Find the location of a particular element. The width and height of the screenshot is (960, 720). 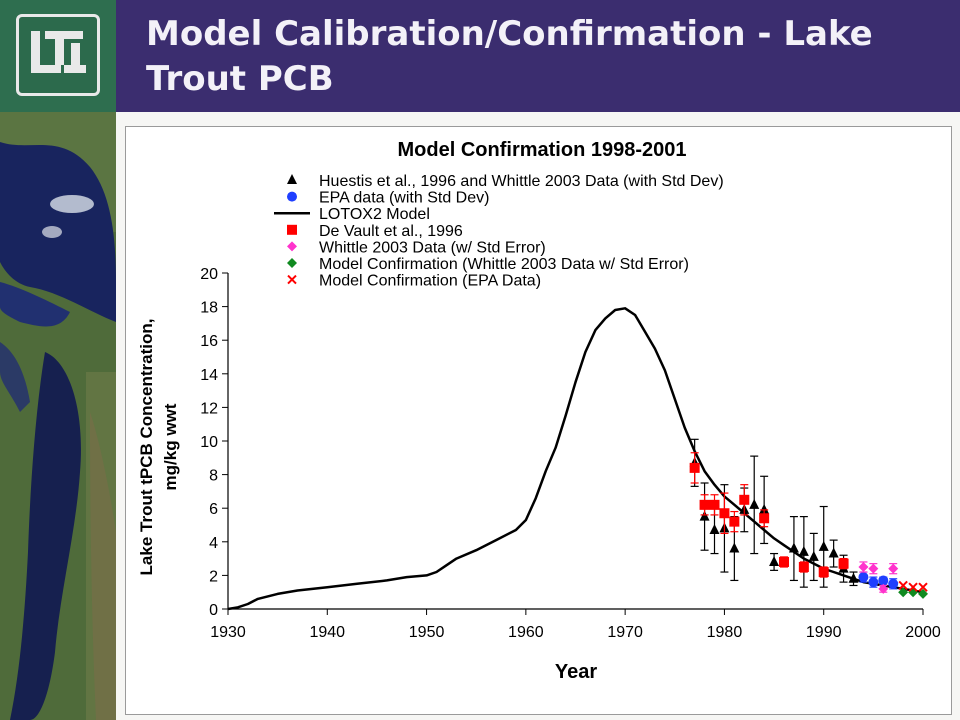

y-tick-label: 18 is located at coordinates (209, 308).